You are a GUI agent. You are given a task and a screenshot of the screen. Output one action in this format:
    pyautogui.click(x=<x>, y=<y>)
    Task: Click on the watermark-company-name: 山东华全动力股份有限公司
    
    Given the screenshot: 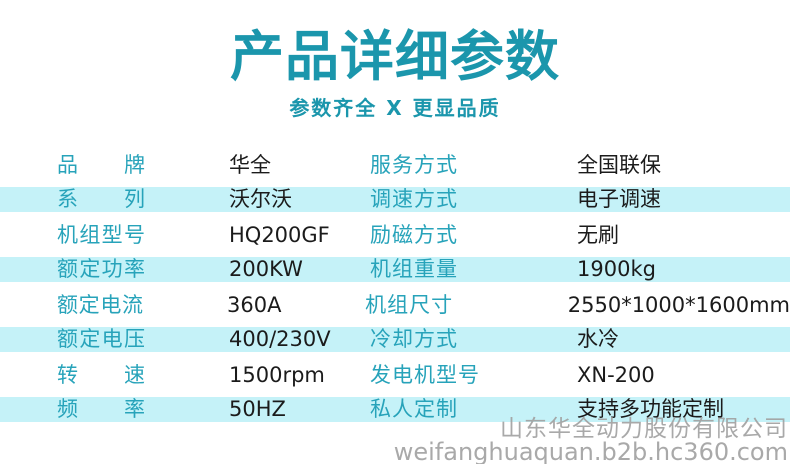 What is the action you would take?
    pyautogui.click(x=644, y=429)
    